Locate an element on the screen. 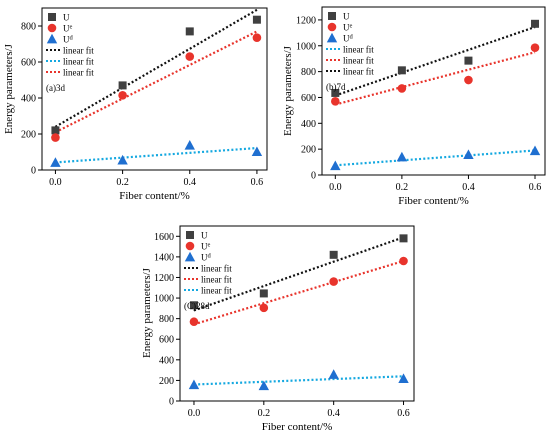 The image size is (550, 437). y-axis-label: Energy parameters/J is located at coordinates (147, 312).